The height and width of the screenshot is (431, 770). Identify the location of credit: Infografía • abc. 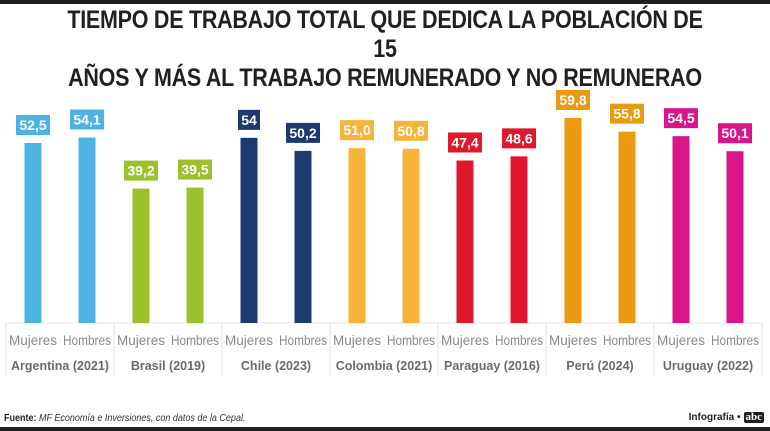
(726, 417).